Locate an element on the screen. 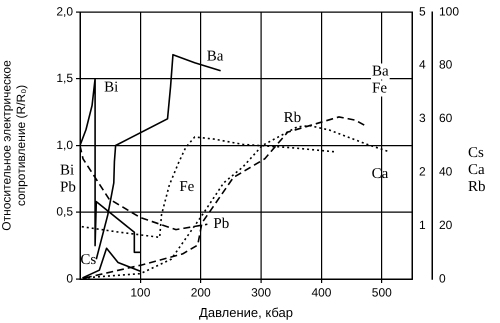 The image size is (500, 323). y-axis-title: Относительное электрическое сопротивление (R/R₀) is located at coordinates (14, 145).